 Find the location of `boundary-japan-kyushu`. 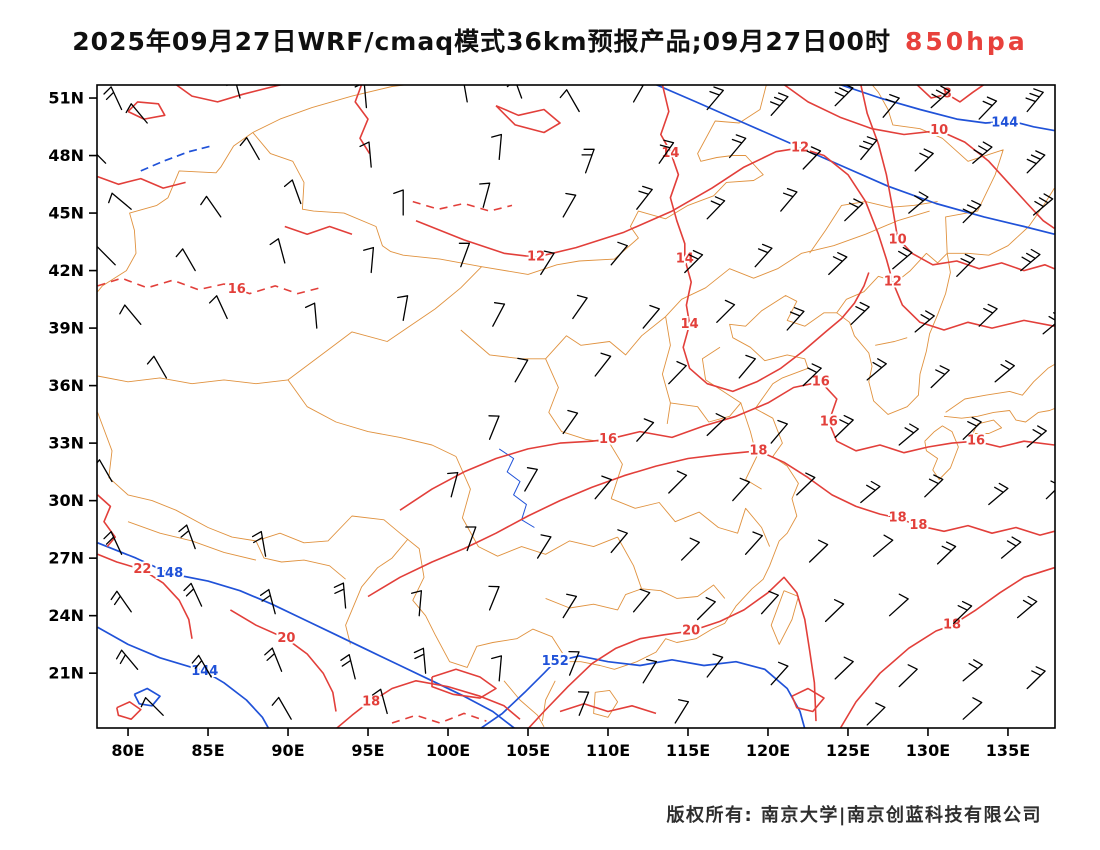

boundary-japan-kyushu is located at coordinates (941, 452).